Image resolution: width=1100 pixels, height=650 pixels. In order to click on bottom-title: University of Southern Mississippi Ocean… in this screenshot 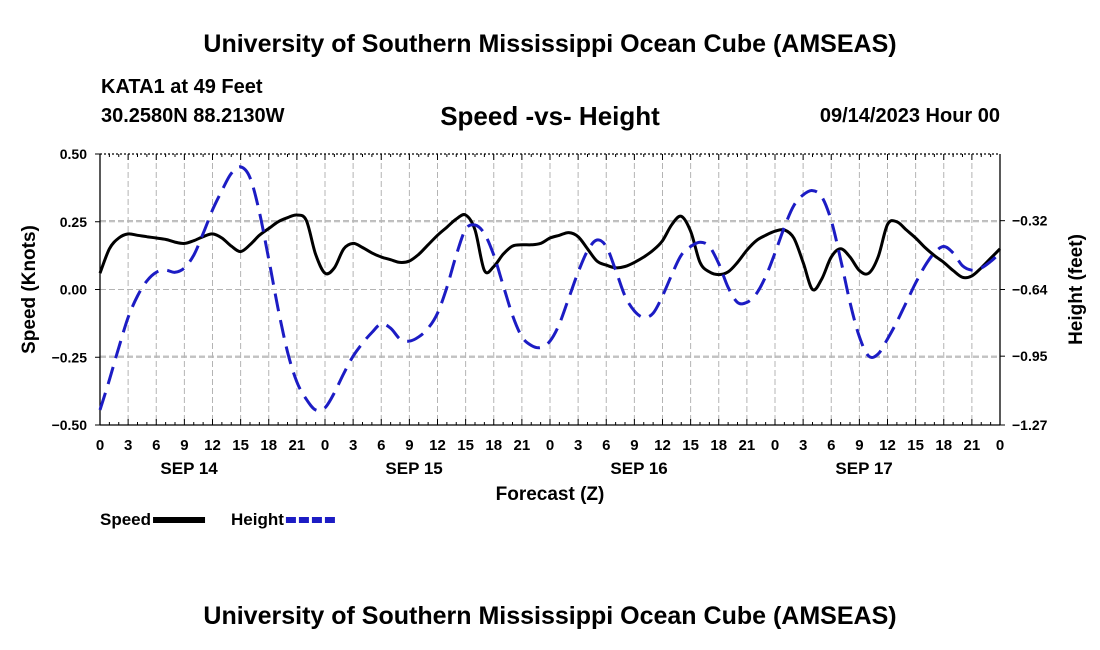, I will do `click(550, 616)`.